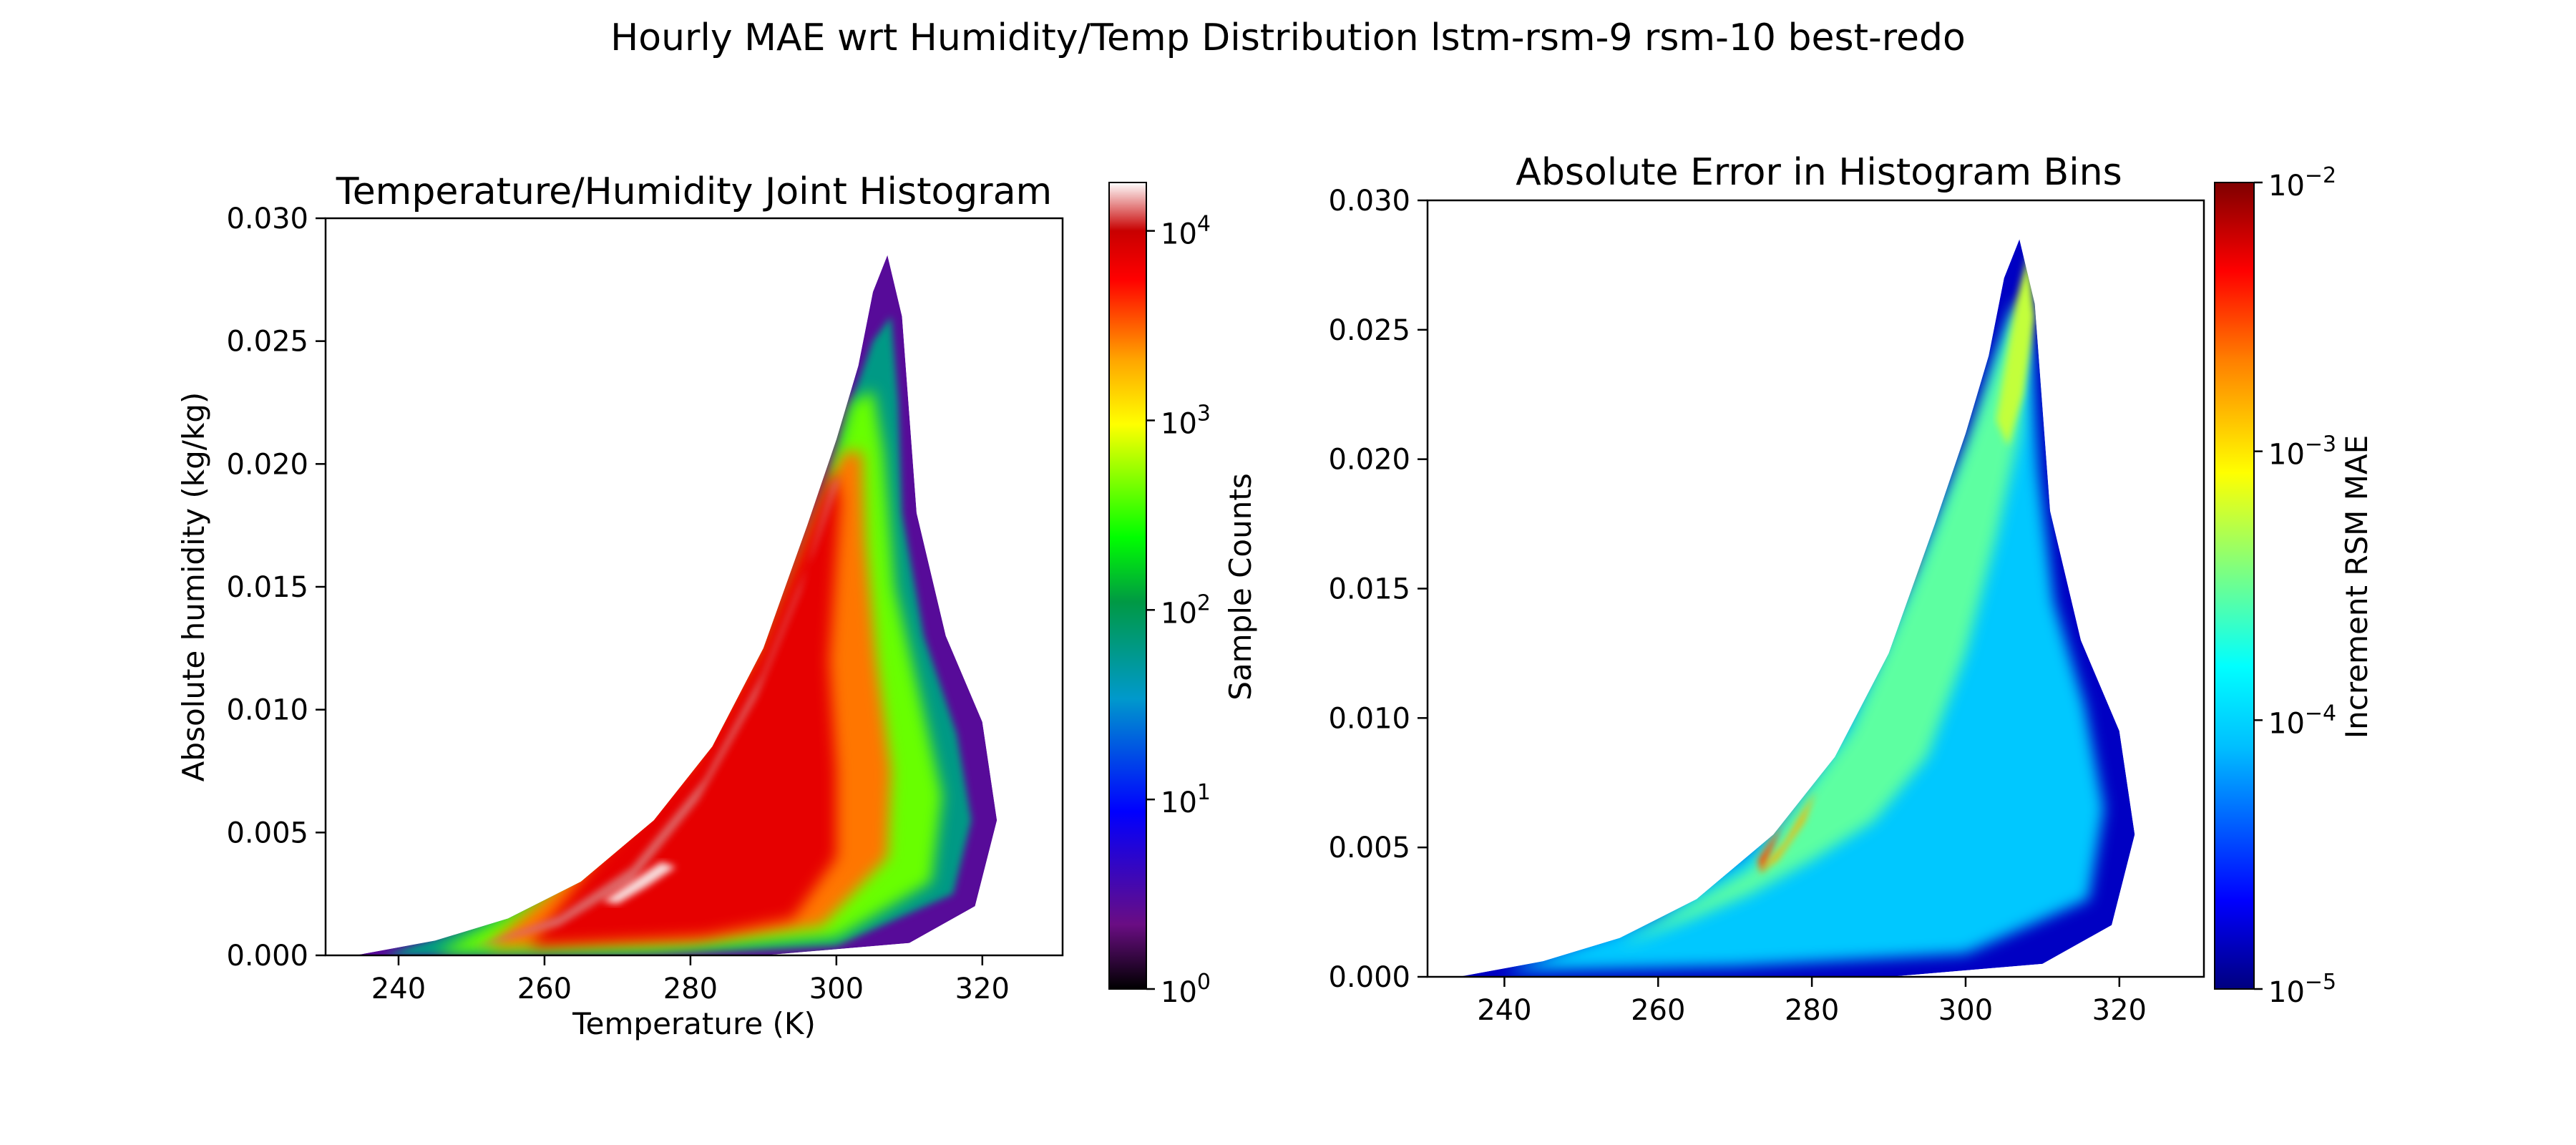 The height and width of the screenshot is (1145, 2576). What do you see at coordinates (1369, 718) in the screenshot?
I see `right-y-tick-label: 0.010` at bounding box center [1369, 718].